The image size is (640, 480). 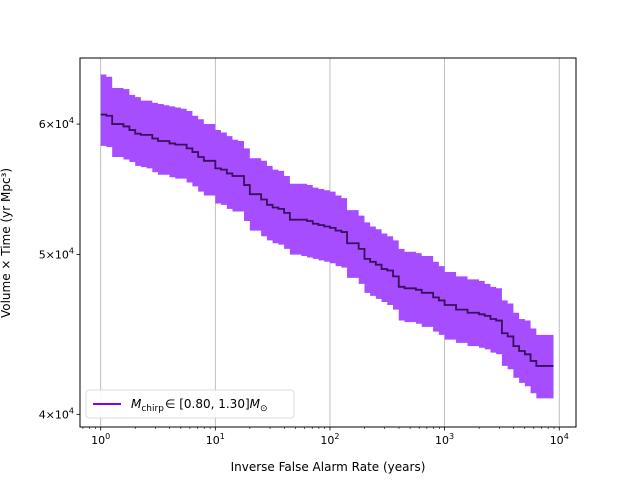 I want to click on y-tick-mantissa: 6×10, so click(x=54, y=124).